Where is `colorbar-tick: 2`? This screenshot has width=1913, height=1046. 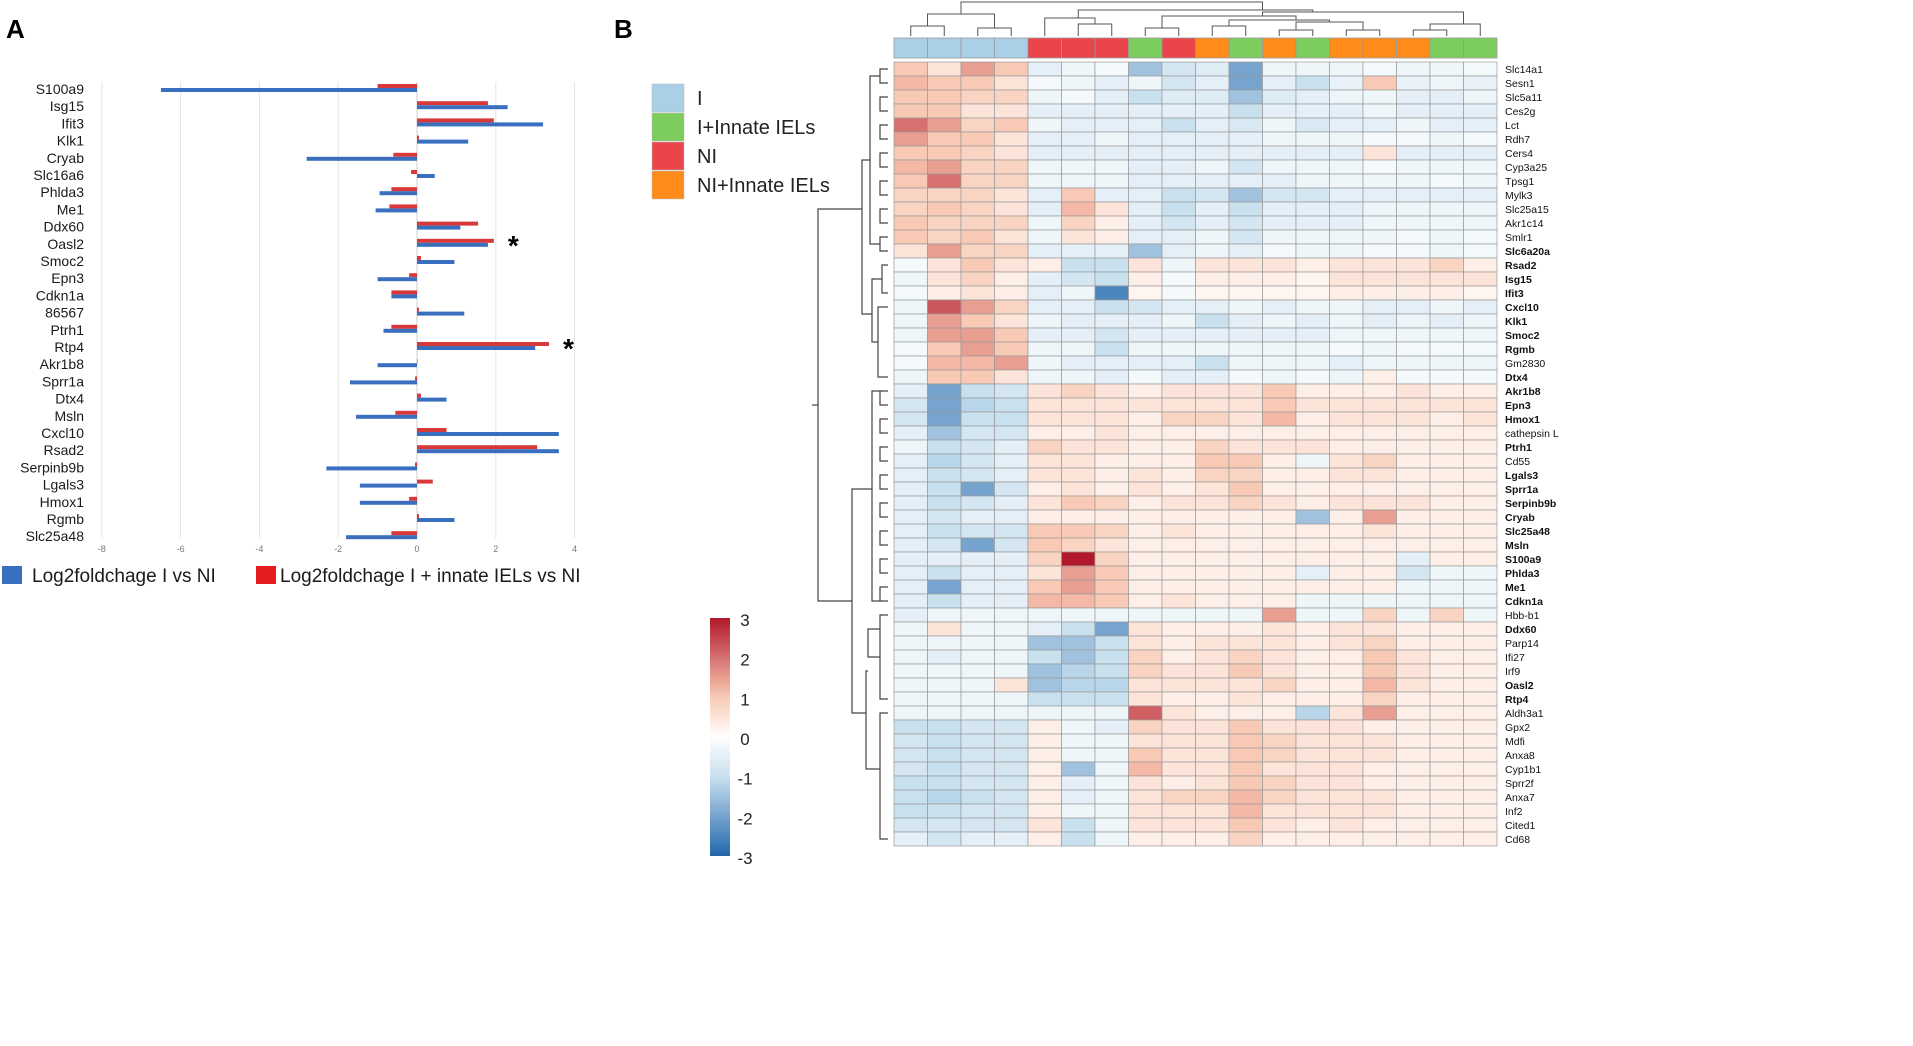
colorbar-tick: 2 is located at coordinates (744, 660).